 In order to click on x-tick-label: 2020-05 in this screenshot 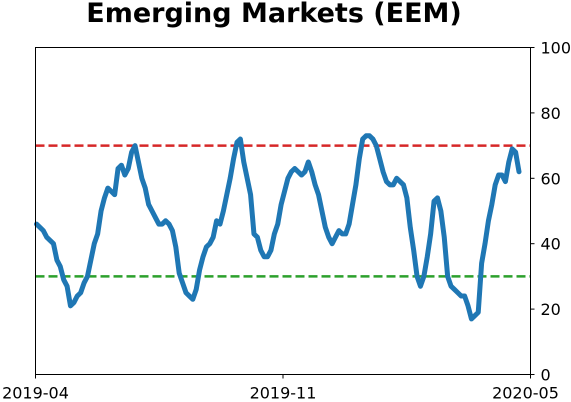, I will do `click(525, 393)`.